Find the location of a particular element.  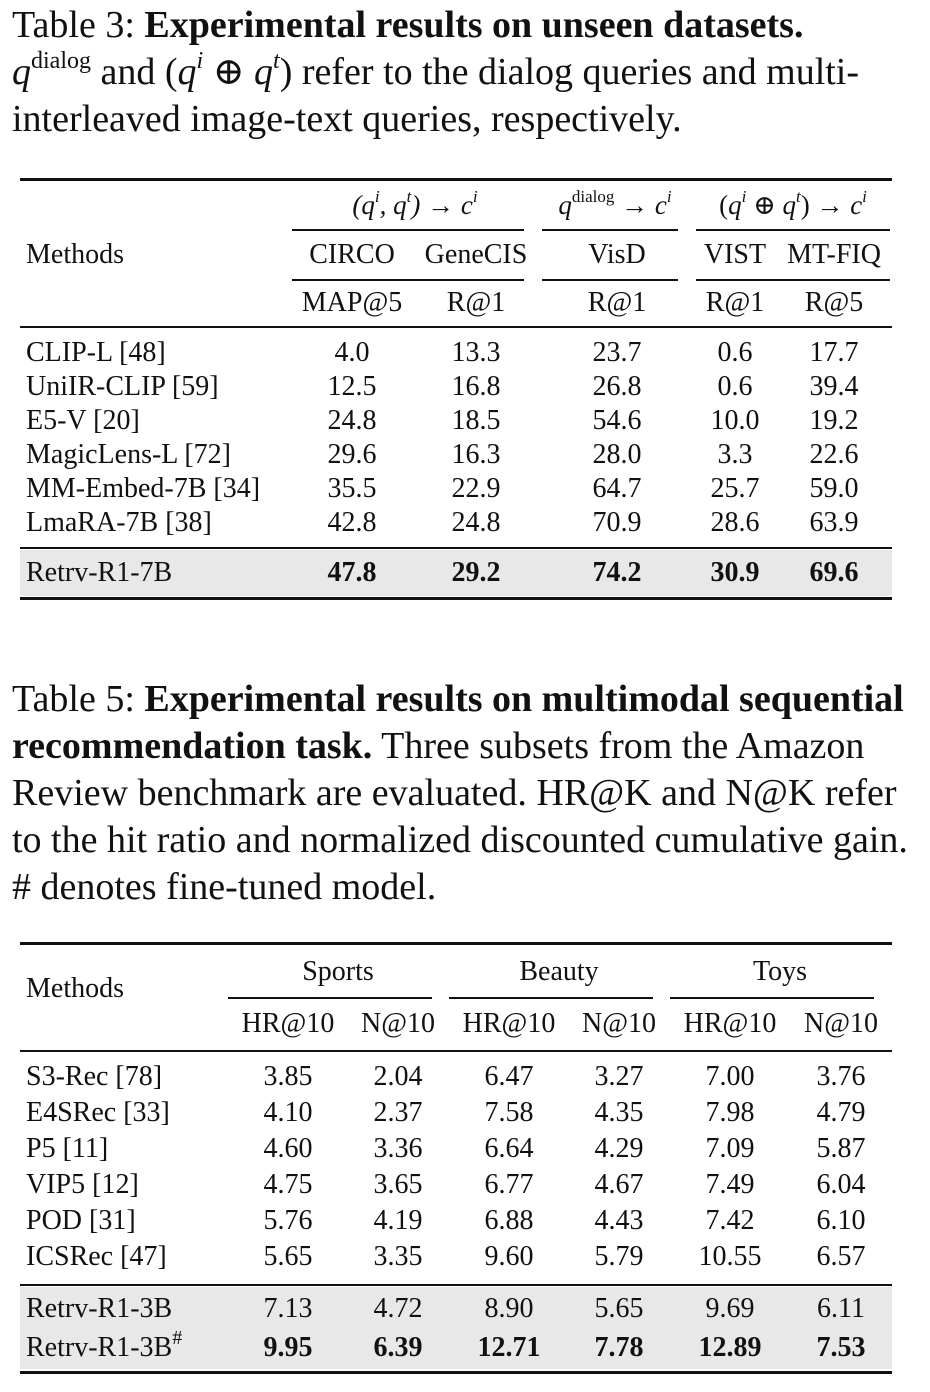

table3-group-1-rule is located at coordinates (408, 230).